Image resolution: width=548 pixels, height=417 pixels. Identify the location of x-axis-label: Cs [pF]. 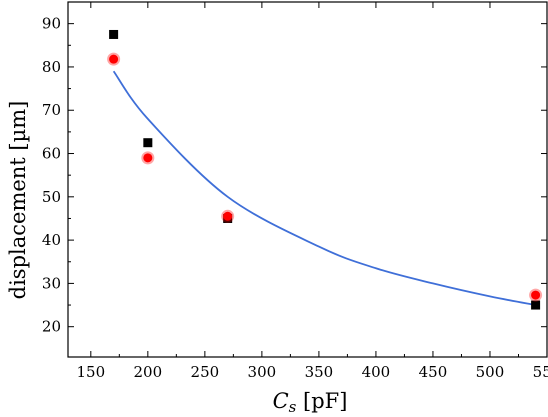
(310, 402).